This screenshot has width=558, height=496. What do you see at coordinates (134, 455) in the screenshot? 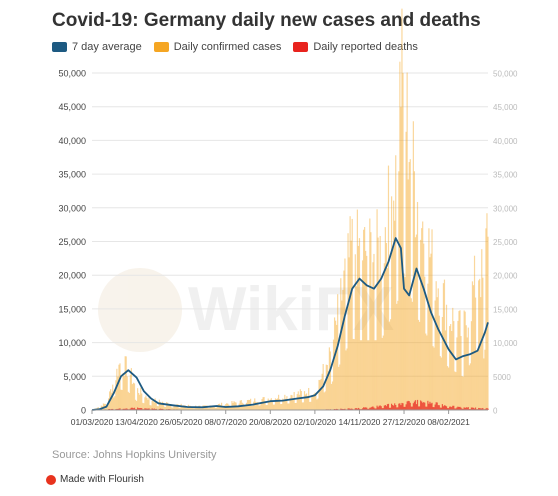
I see `source-note: Source: Johns Hopkins University` at bounding box center [134, 455].